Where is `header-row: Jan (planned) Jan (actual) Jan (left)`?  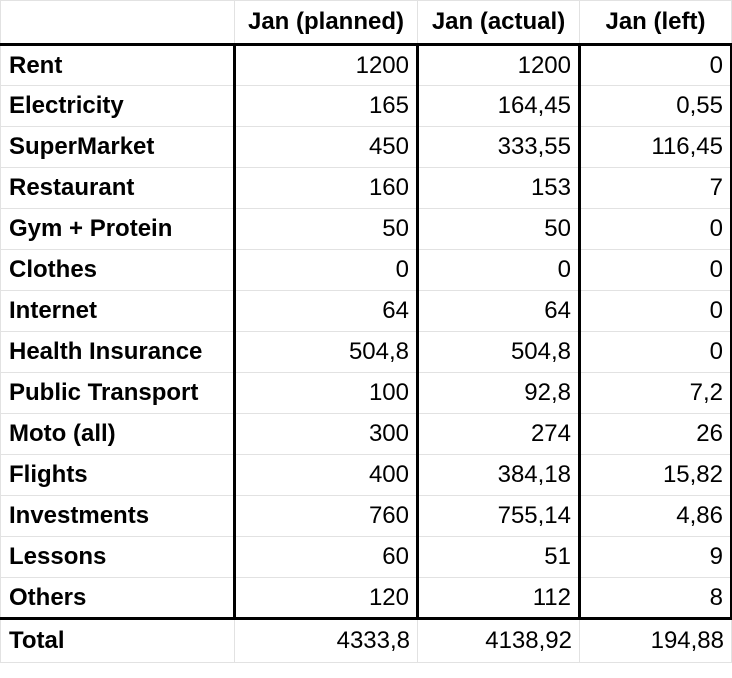 header-row: Jan (planned) Jan (actual) Jan (left) is located at coordinates (366, 23).